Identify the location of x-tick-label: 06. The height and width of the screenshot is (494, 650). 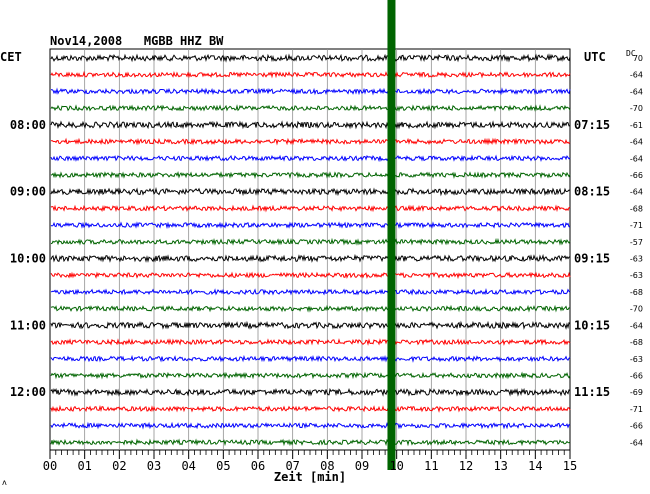
(258, 466).